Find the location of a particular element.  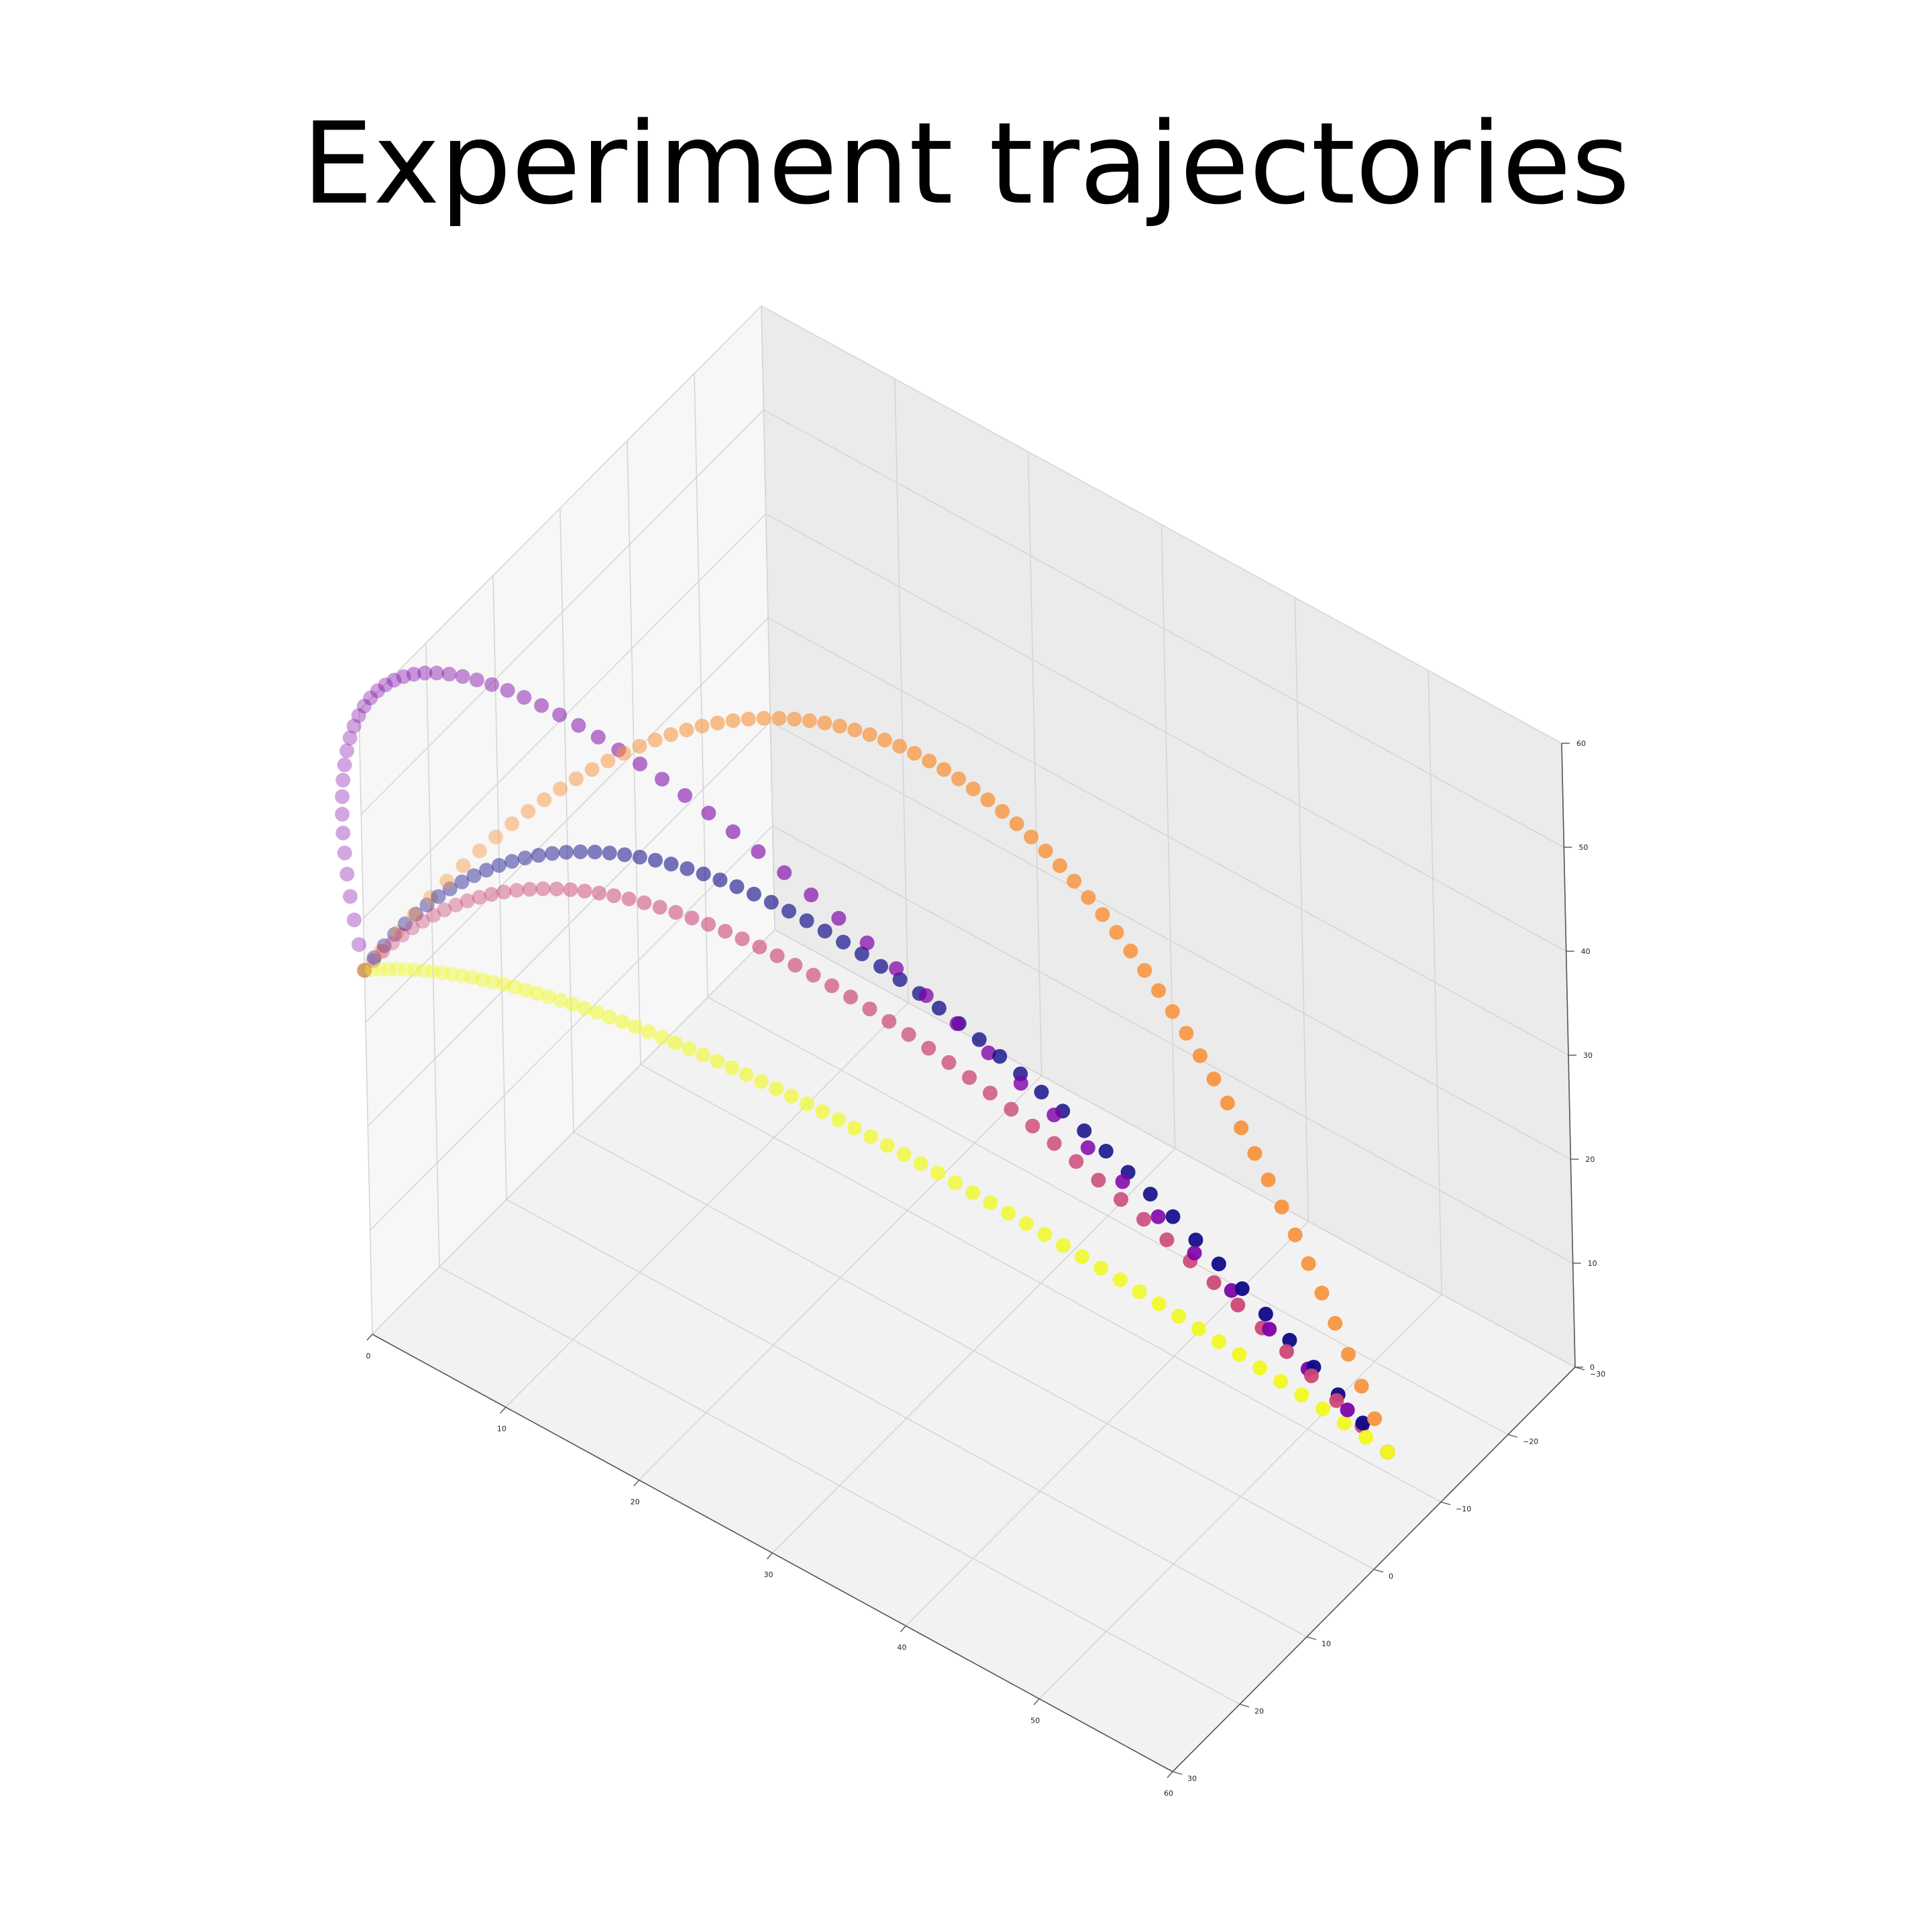

y-tick-label: 0 is located at coordinates (1391, 1576).